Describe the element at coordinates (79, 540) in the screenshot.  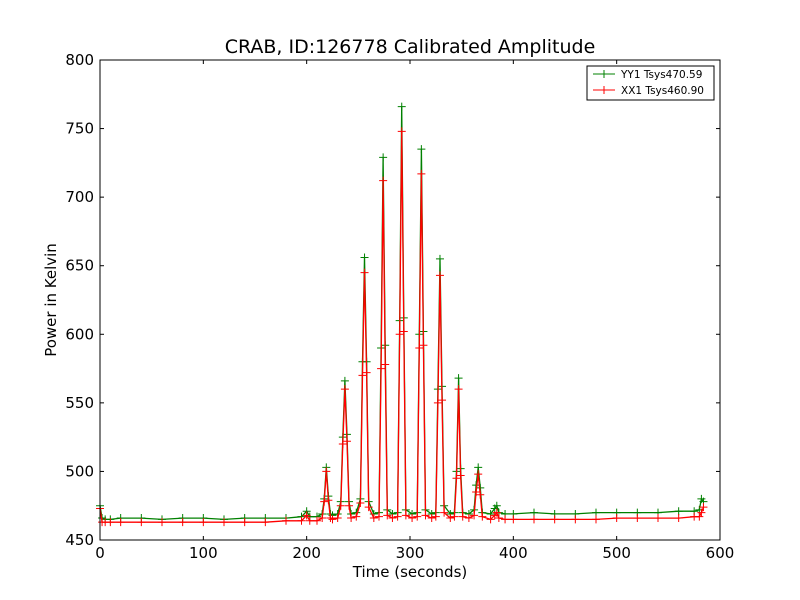
I see `y-tick-label: 450` at that location.